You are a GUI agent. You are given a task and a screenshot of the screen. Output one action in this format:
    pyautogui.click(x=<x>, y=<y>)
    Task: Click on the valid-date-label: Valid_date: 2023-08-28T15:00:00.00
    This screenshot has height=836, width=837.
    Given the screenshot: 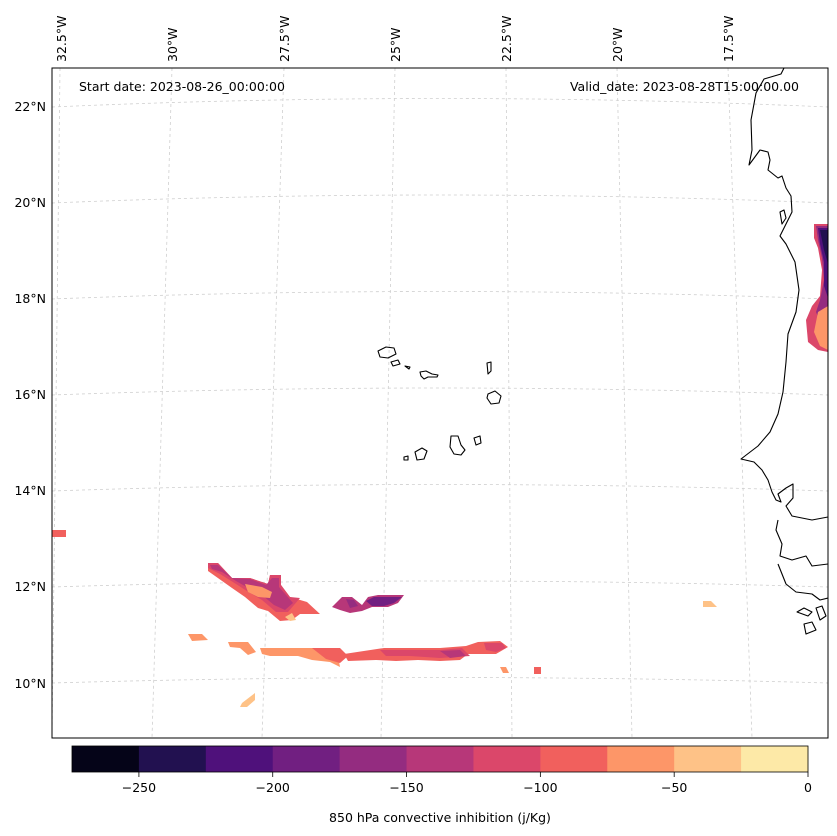 What is the action you would take?
    pyautogui.click(x=684, y=86)
    